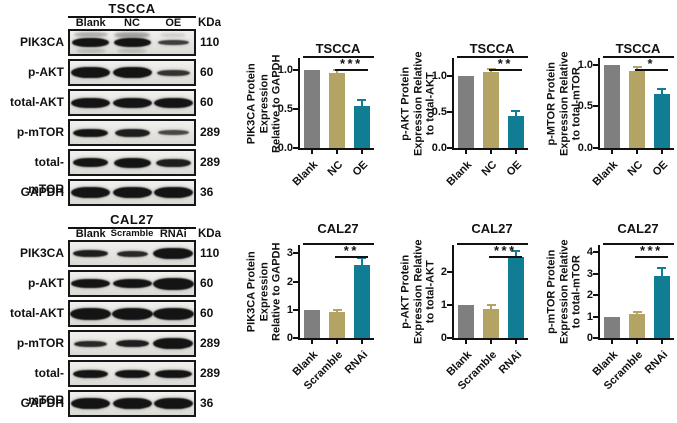  I want to click on y-tick-label: 1.0, so click(439, 76).